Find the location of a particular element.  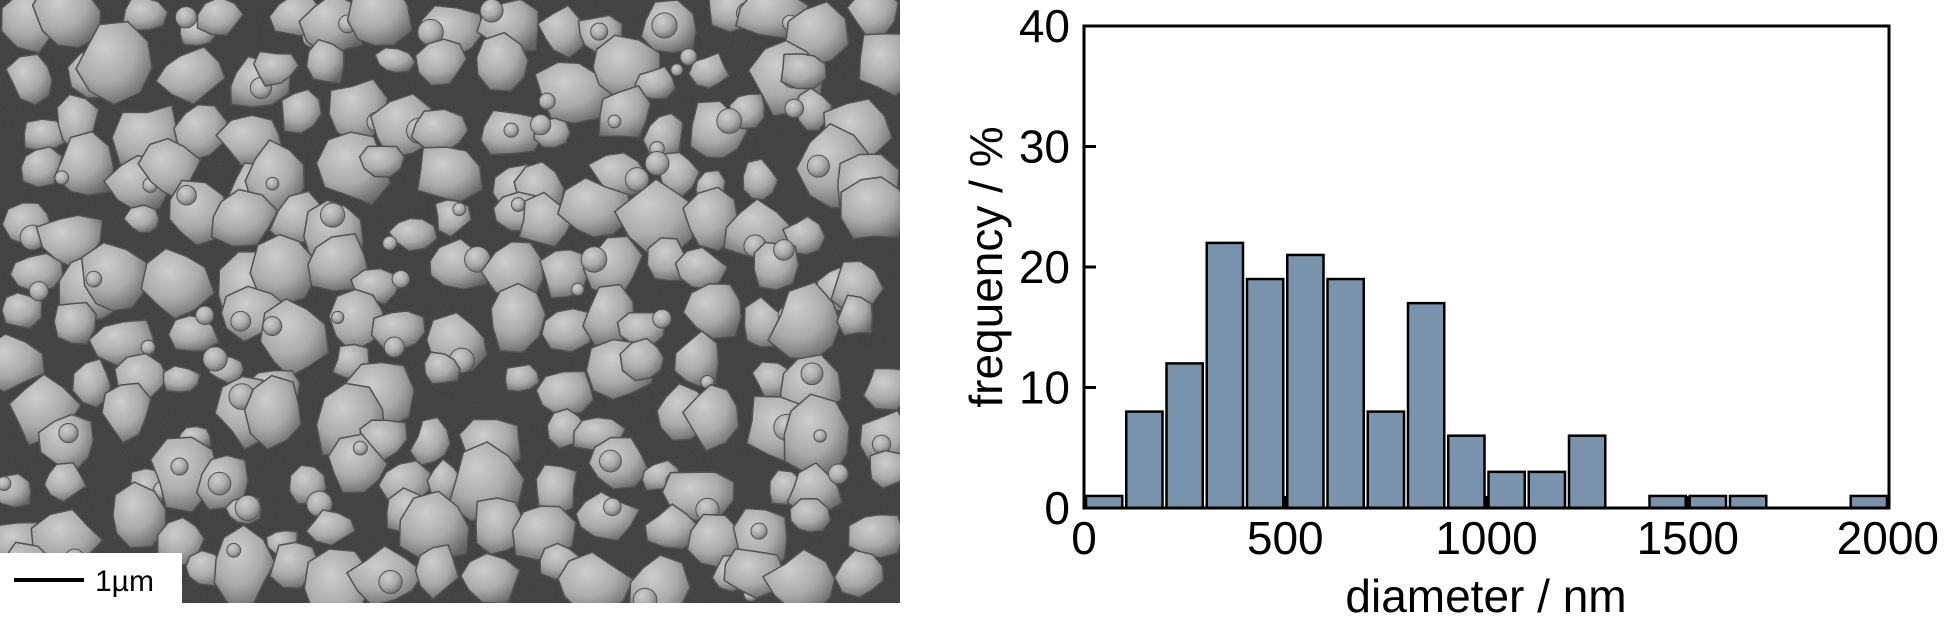

y-axis: 0 10 20 30 40 is located at coordinates (1057, 267).